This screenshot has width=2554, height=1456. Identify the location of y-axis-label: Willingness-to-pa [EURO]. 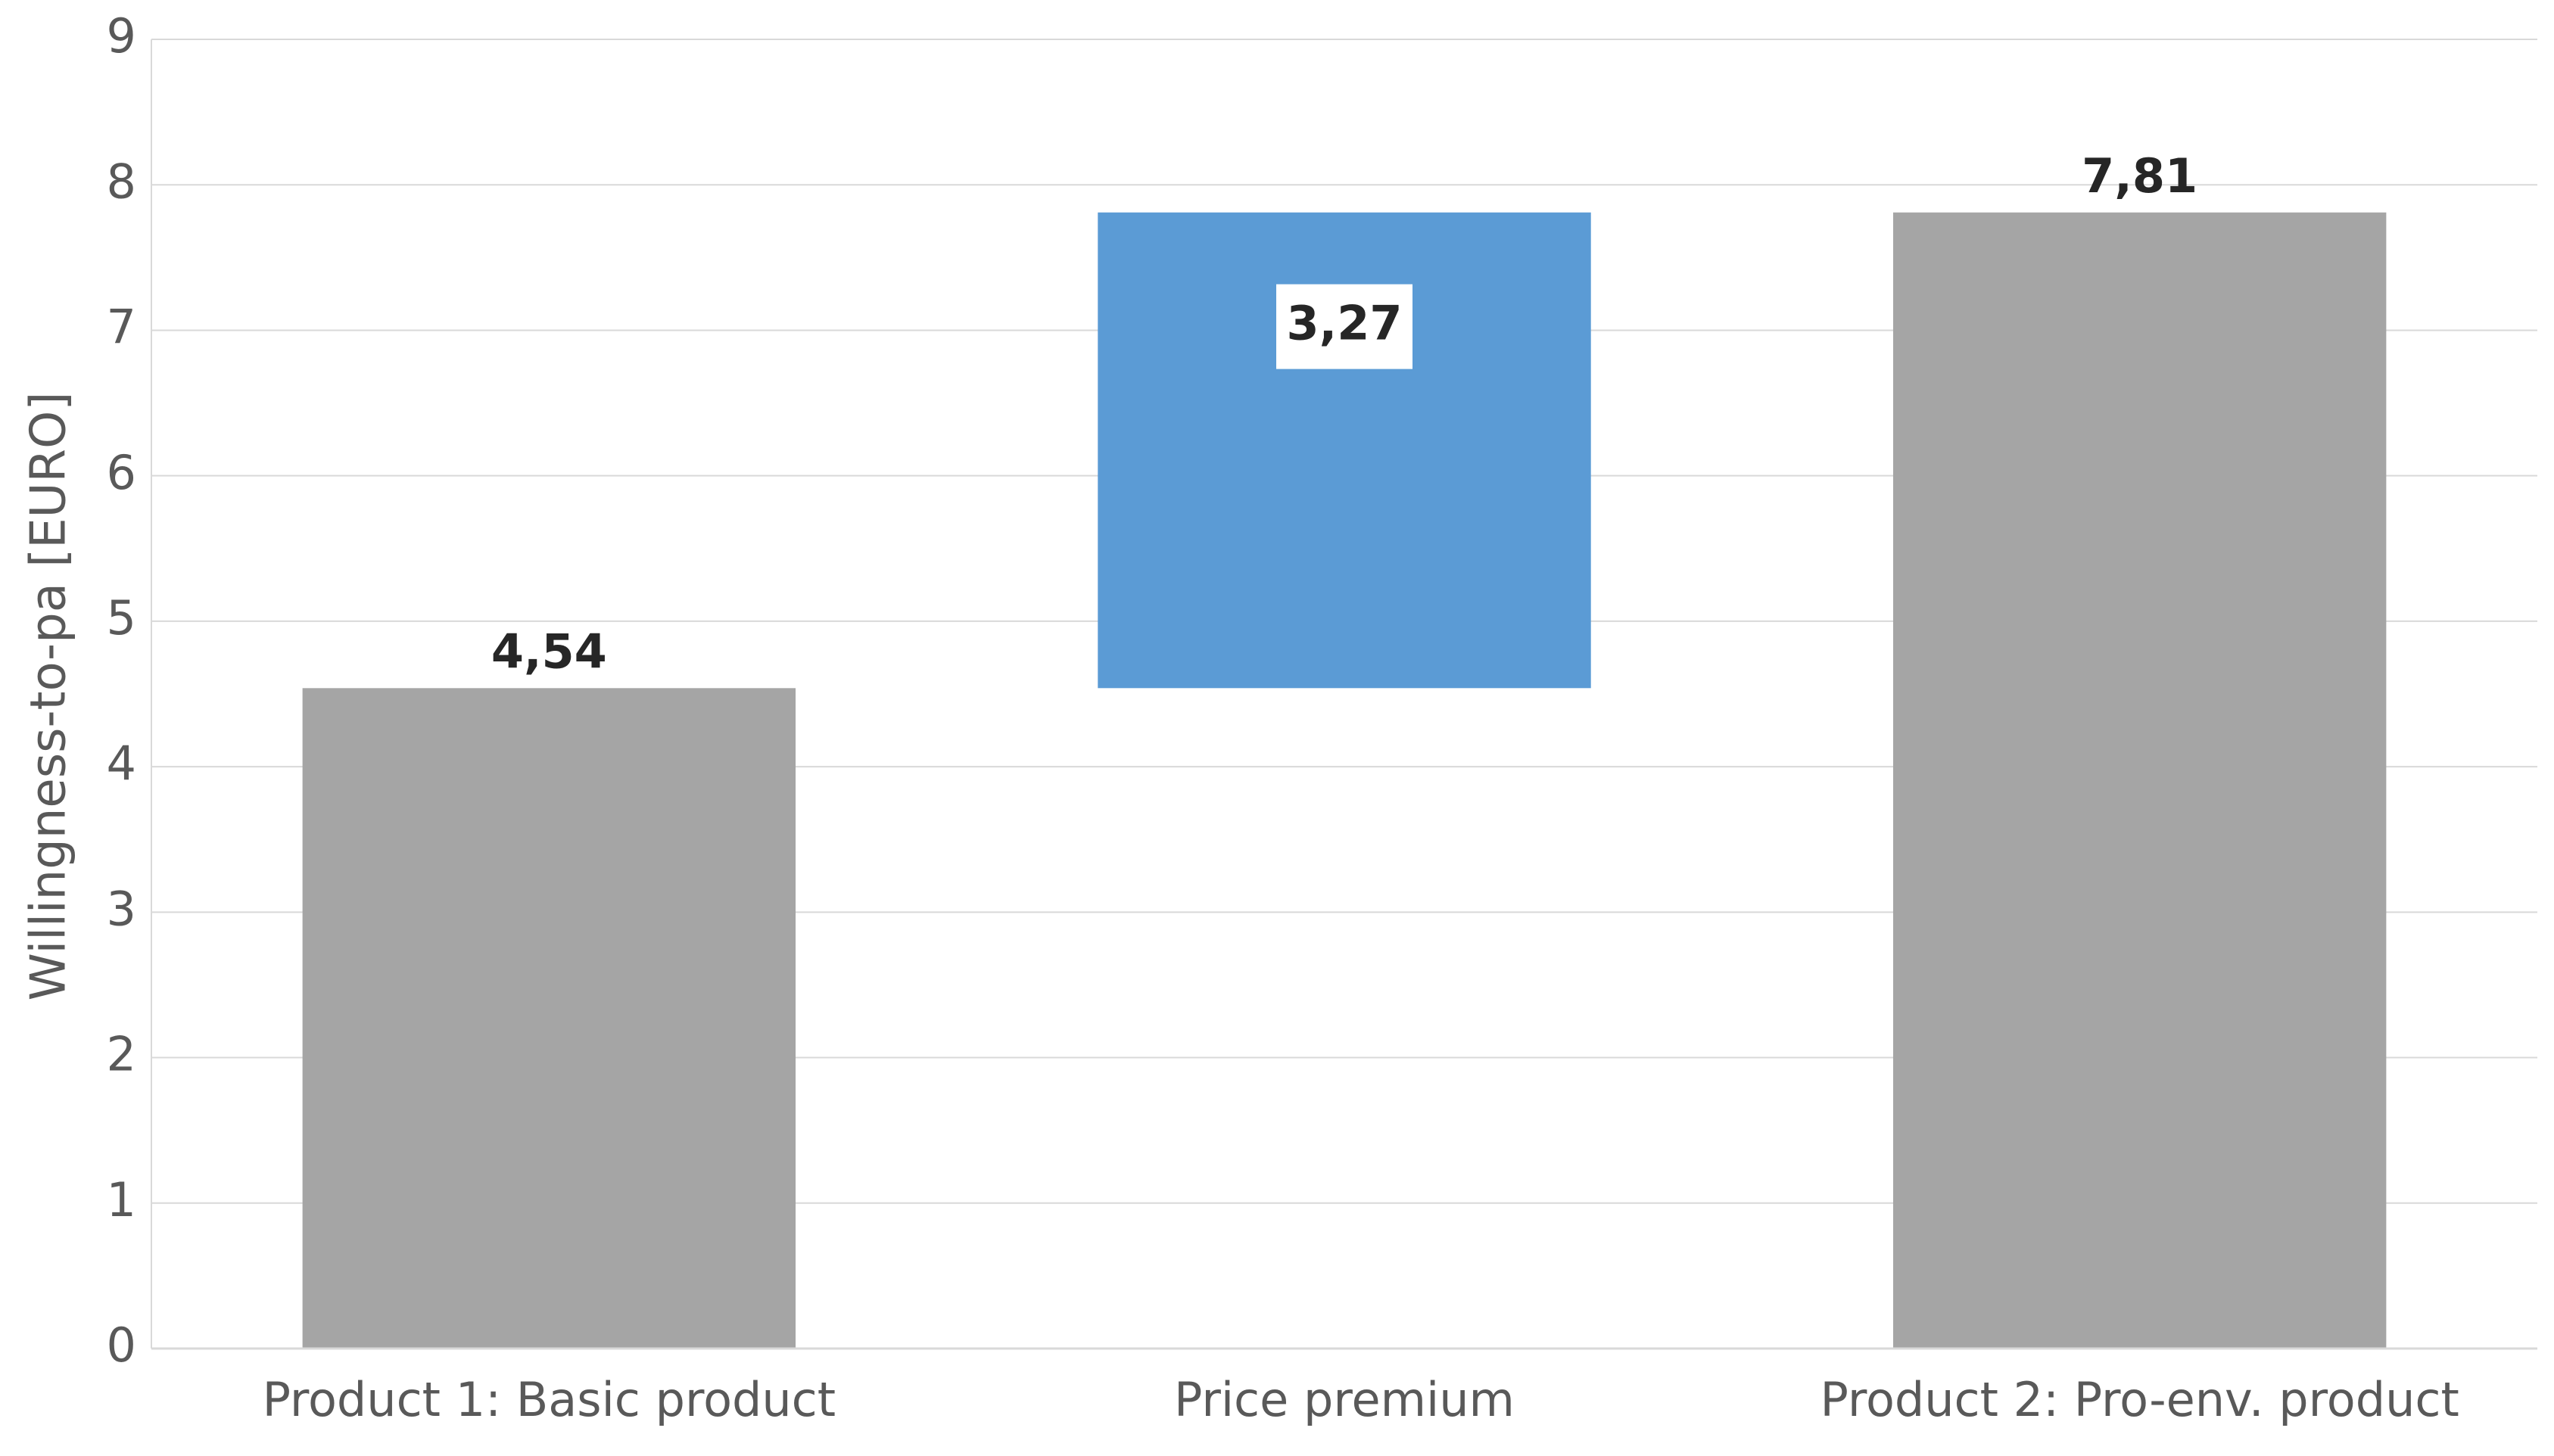
(49, 696).